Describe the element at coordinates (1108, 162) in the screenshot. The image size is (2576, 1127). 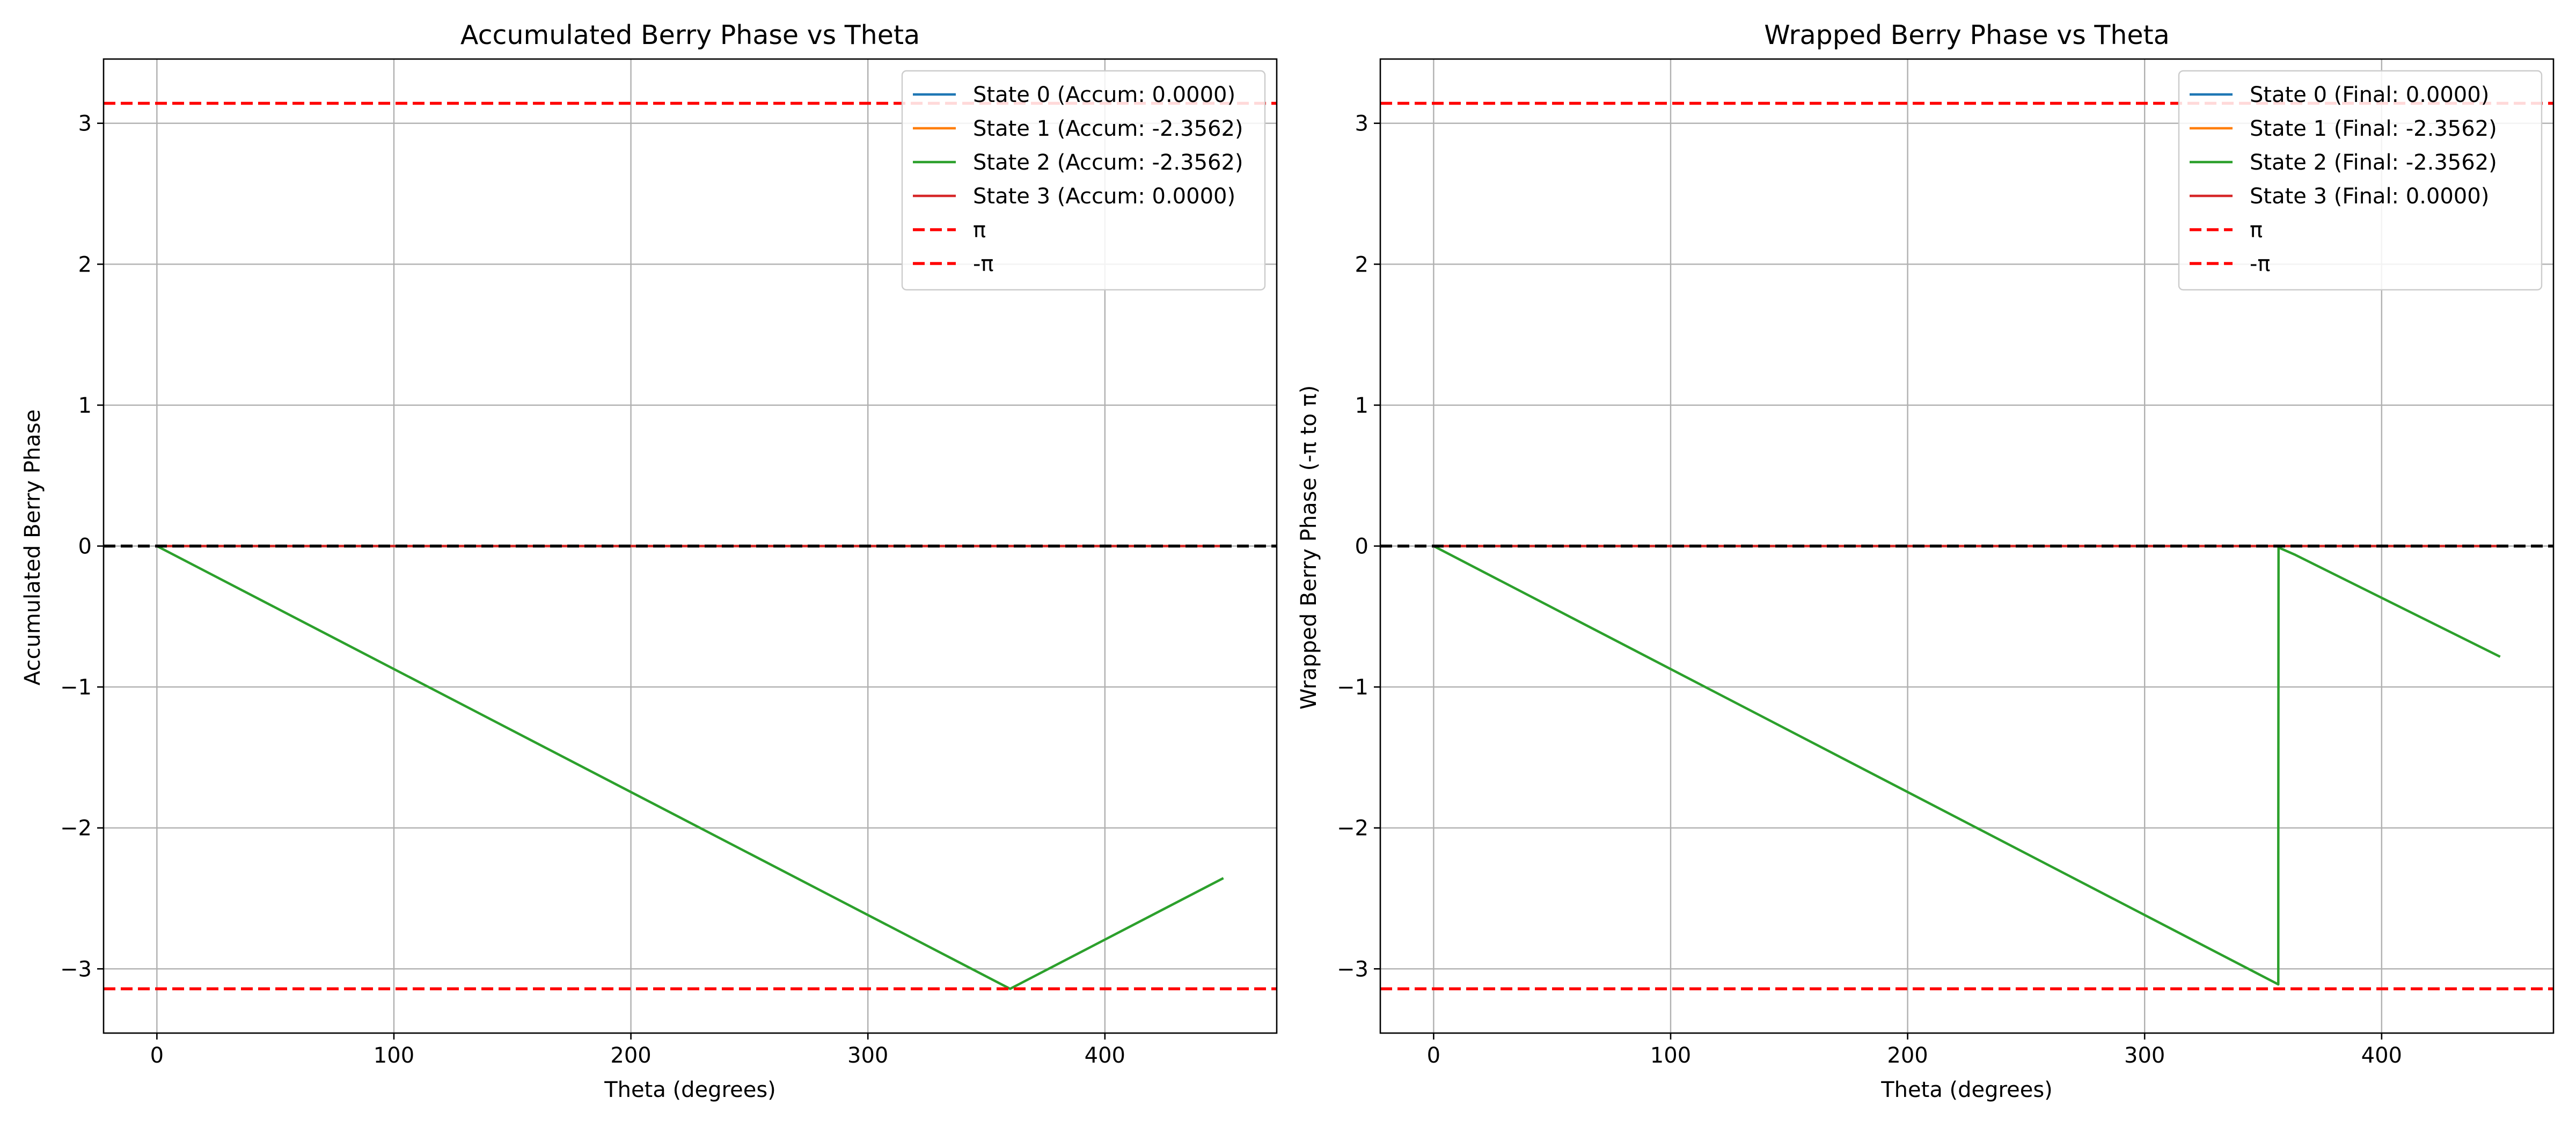
I see `legend-label: State 2 (Accum: -2.3562)` at that location.